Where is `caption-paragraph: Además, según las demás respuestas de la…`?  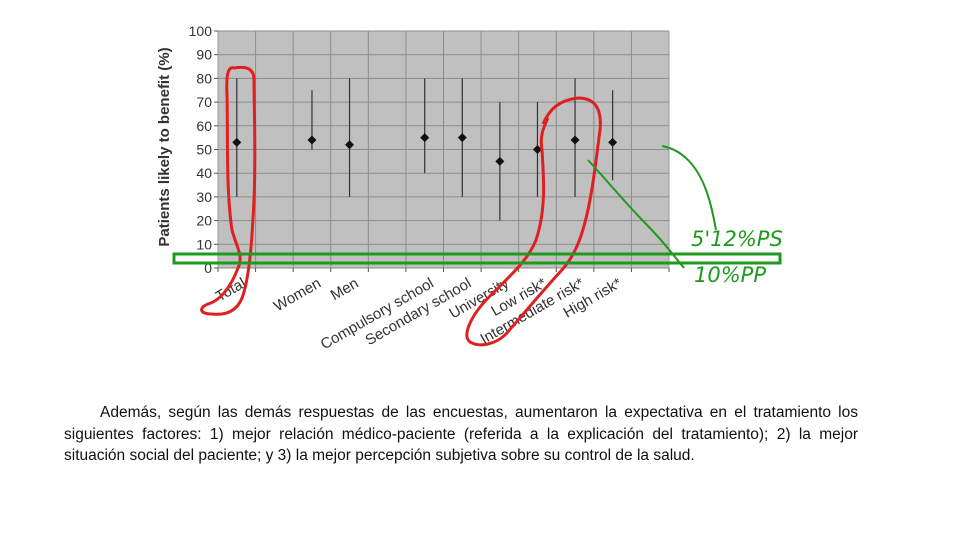
caption-paragraph: Además, según las demás respuestas de la… is located at coordinates (461, 434).